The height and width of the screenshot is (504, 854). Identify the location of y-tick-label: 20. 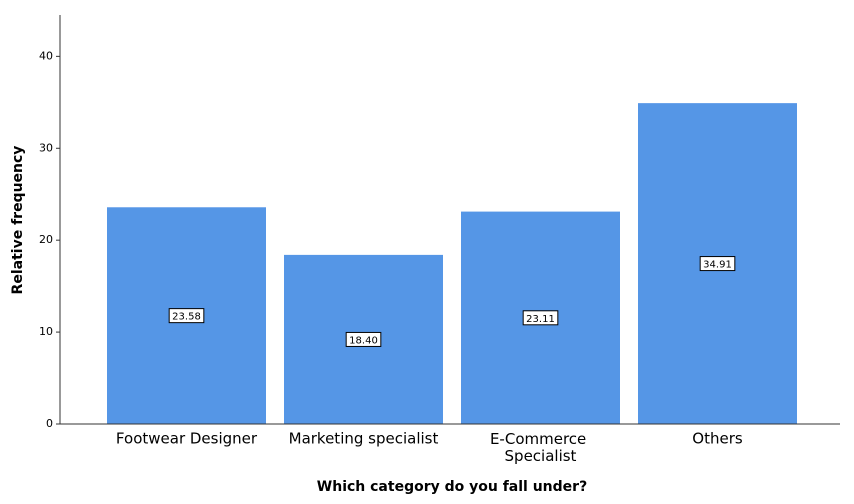
(46, 239).